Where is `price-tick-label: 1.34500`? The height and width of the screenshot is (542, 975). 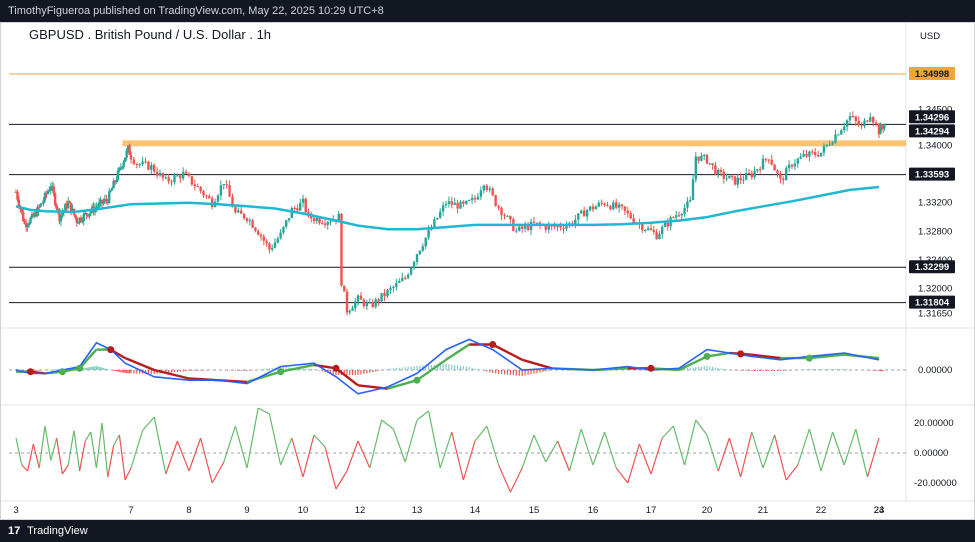 price-tick-label: 1.34500 is located at coordinates (935, 110).